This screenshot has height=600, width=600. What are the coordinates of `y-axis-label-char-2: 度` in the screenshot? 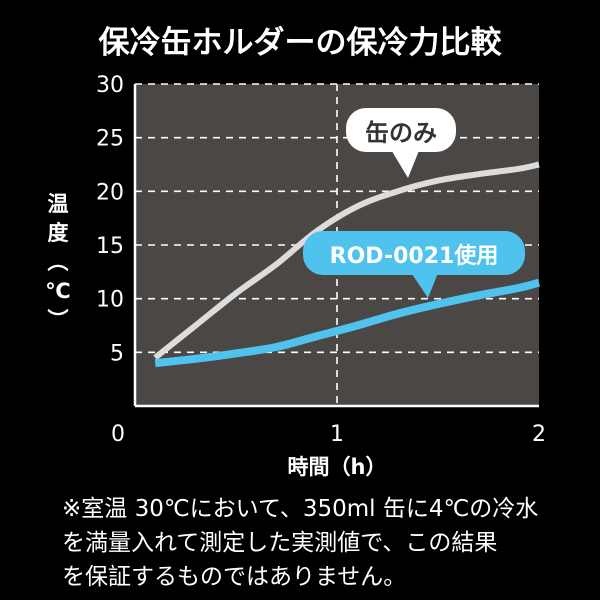 It's located at (58, 233).